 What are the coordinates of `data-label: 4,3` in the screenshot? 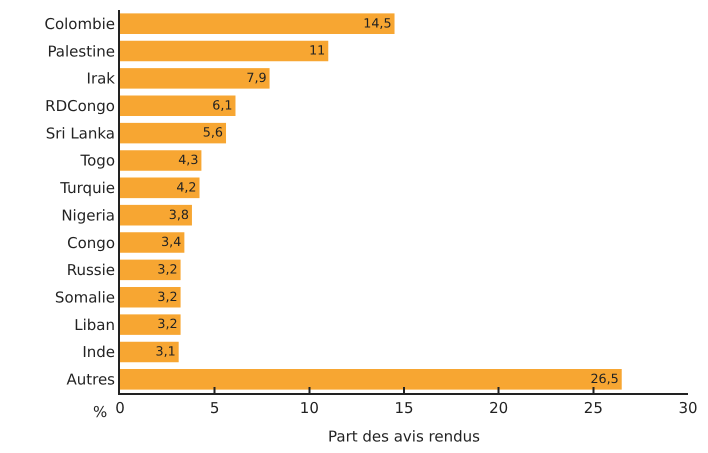 It's located at (188, 160).